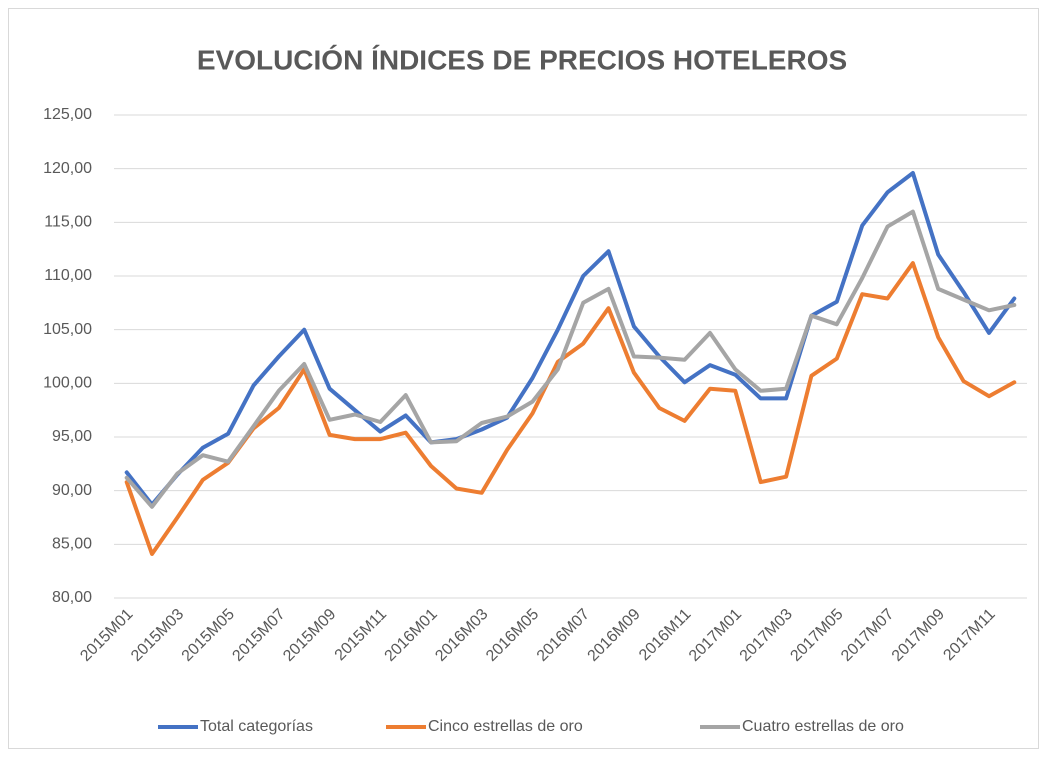 The width and height of the screenshot is (1044, 761). I want to click on y-tick-label: 100,00, so click(67, 383).